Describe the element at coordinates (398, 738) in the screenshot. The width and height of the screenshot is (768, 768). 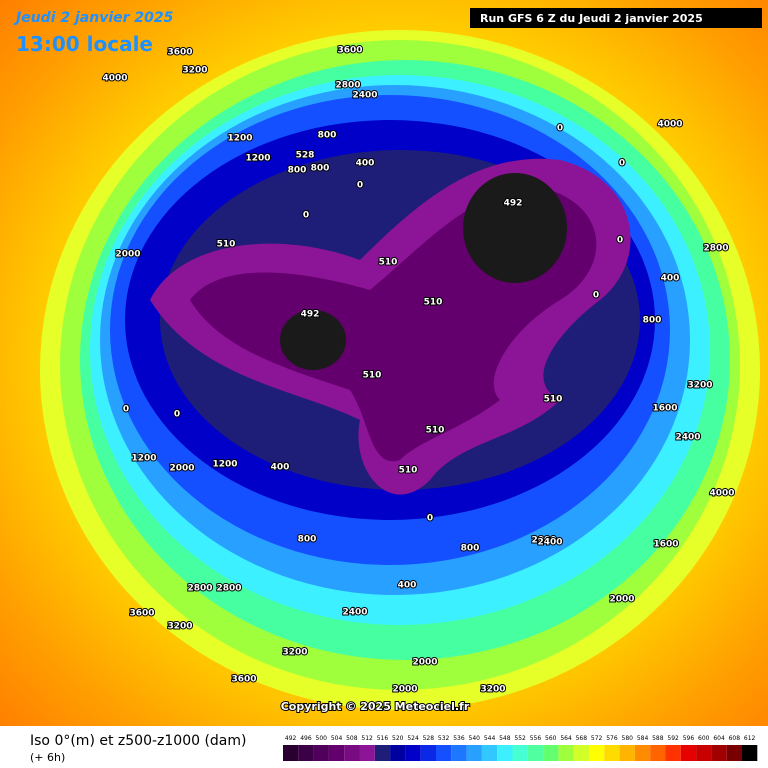
I see `legend-label: 520` at that location.